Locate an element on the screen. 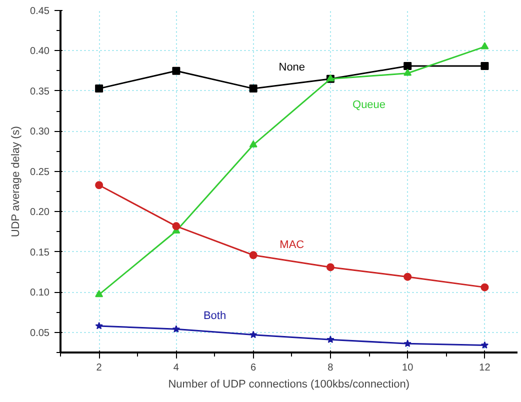 The height and width of the screenshot is (402, 521). x-tick-label: 12 is located at coordinates (485, 368).